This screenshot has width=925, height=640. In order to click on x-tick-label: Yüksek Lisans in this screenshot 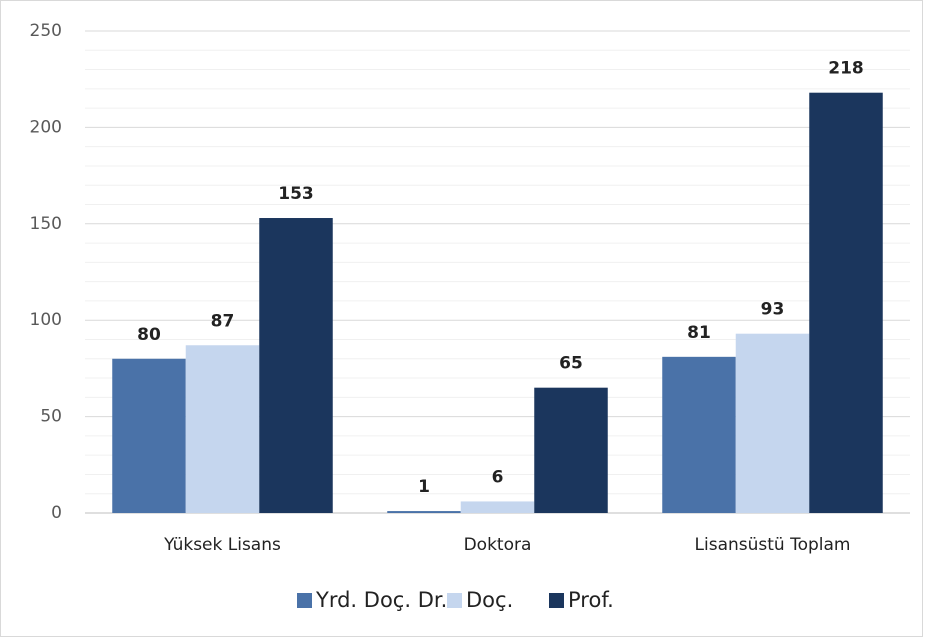, I will do `click(222, 545)`.